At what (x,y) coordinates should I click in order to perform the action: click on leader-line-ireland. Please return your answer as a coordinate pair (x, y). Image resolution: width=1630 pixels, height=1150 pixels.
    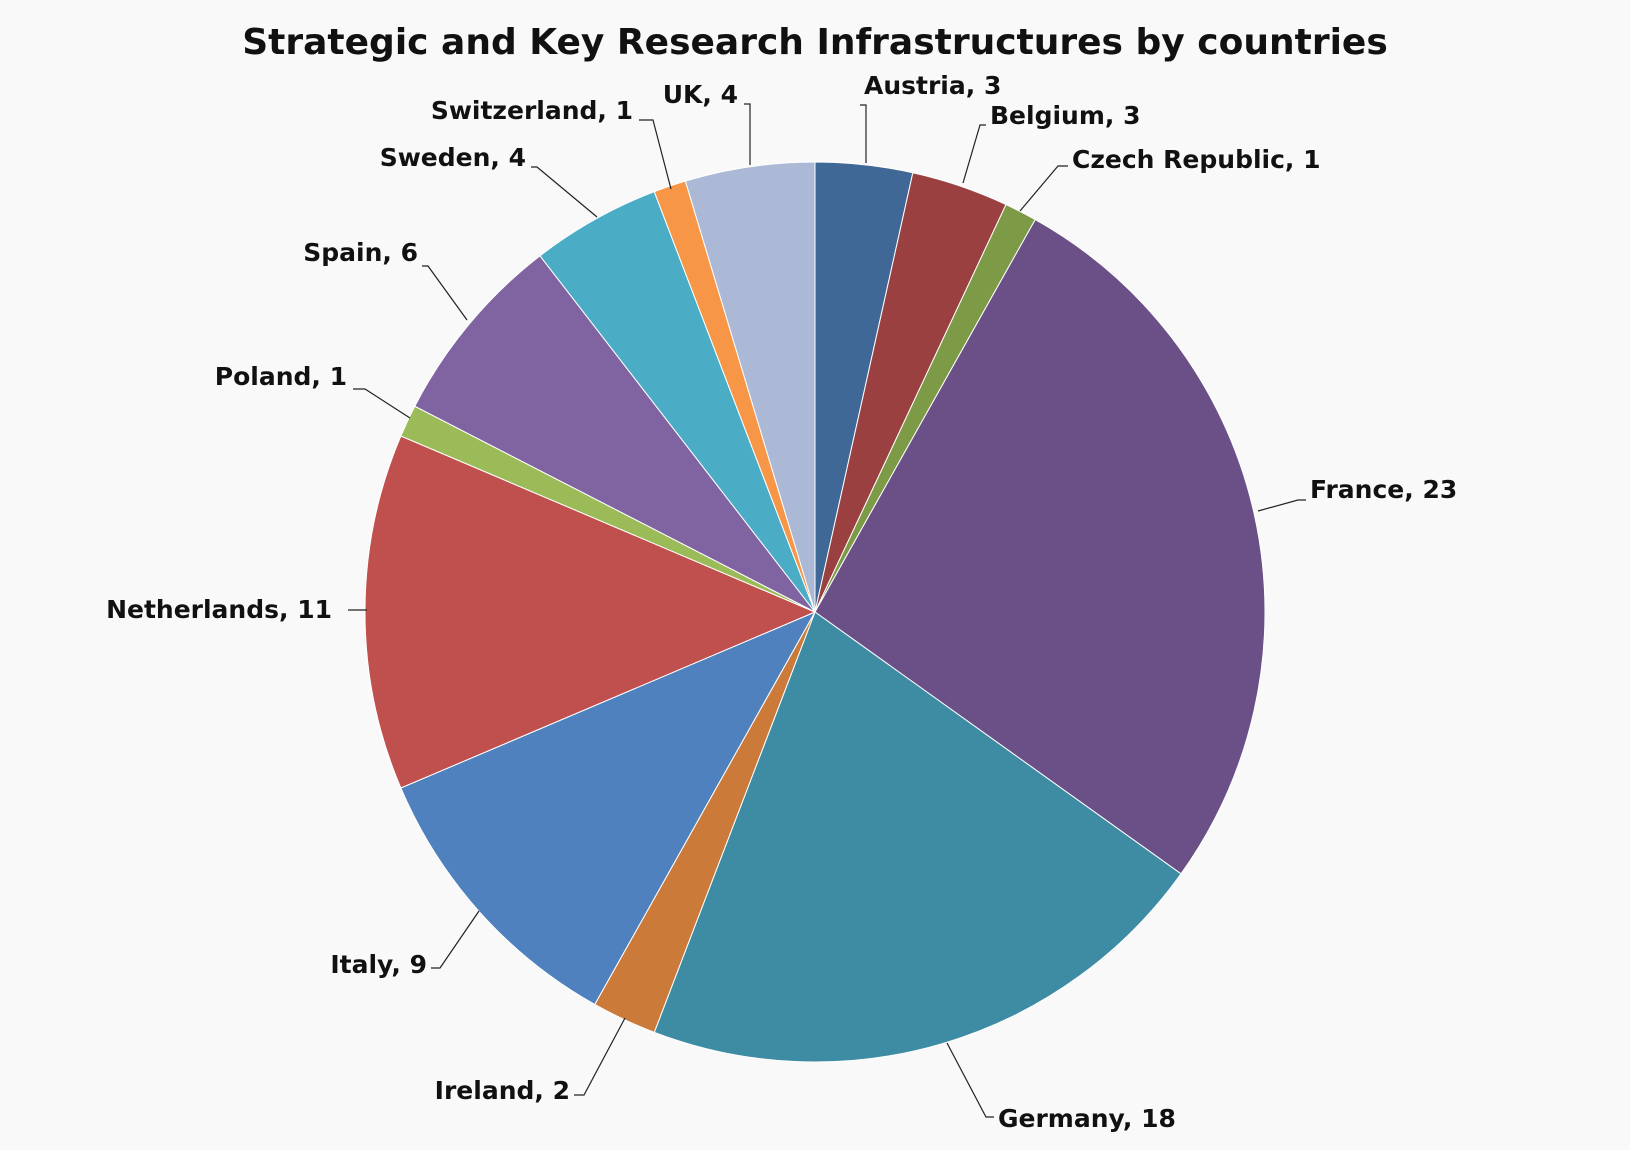
    Looking at the image, I should click on (600, 1056).